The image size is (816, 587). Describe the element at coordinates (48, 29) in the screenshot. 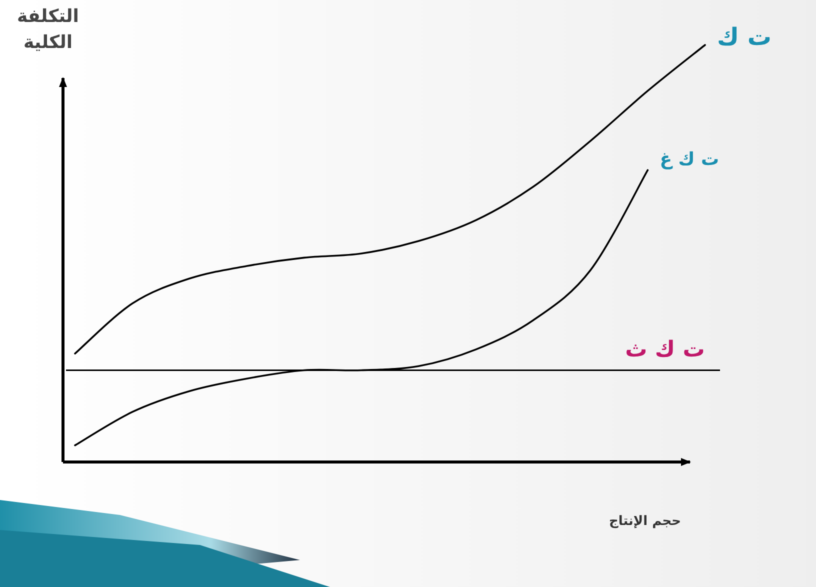

I see `y-axis-title: التكلفة الكلية` at that location.